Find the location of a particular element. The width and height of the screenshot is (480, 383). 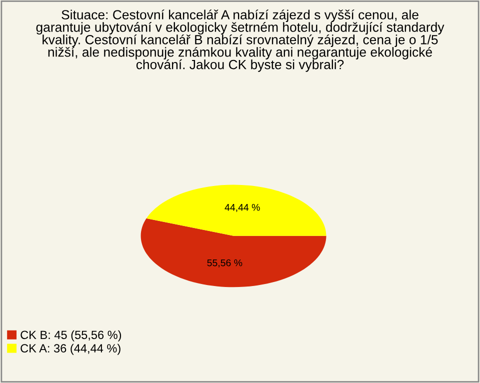

legend-label: CK A: 36 (44,44 %) is located at coordinates (70, 349).